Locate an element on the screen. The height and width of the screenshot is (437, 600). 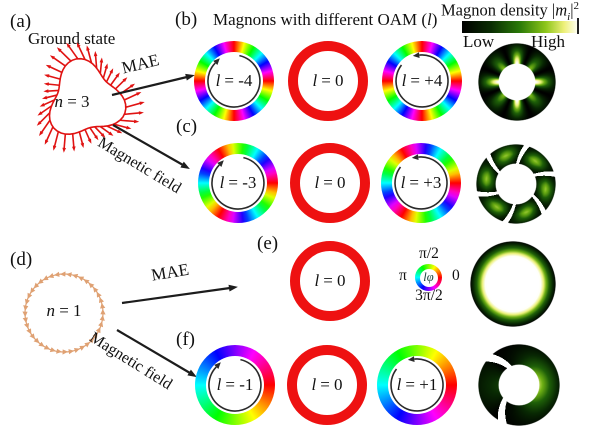
density-colorbar-title: Magnon density |mi|2 is located at coordinates (510, 11).